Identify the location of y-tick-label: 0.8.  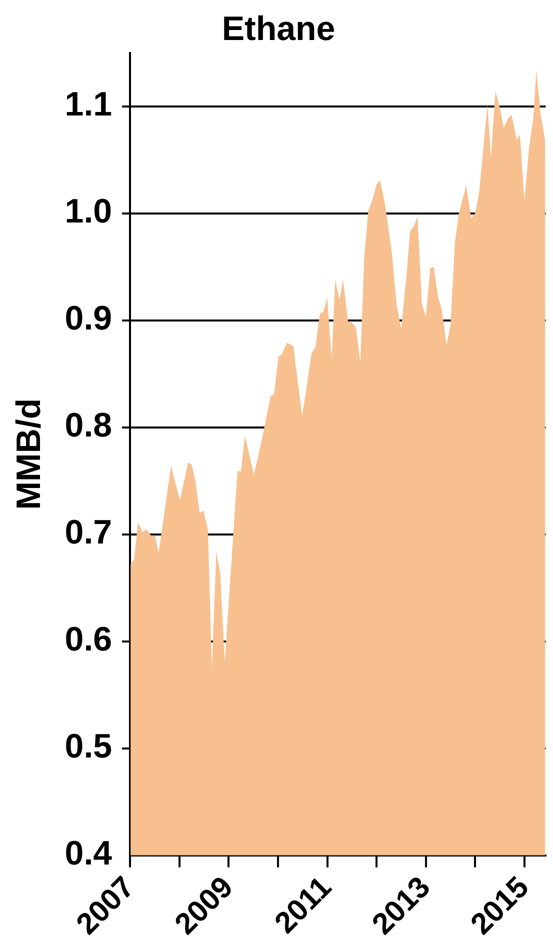
(88, 425).